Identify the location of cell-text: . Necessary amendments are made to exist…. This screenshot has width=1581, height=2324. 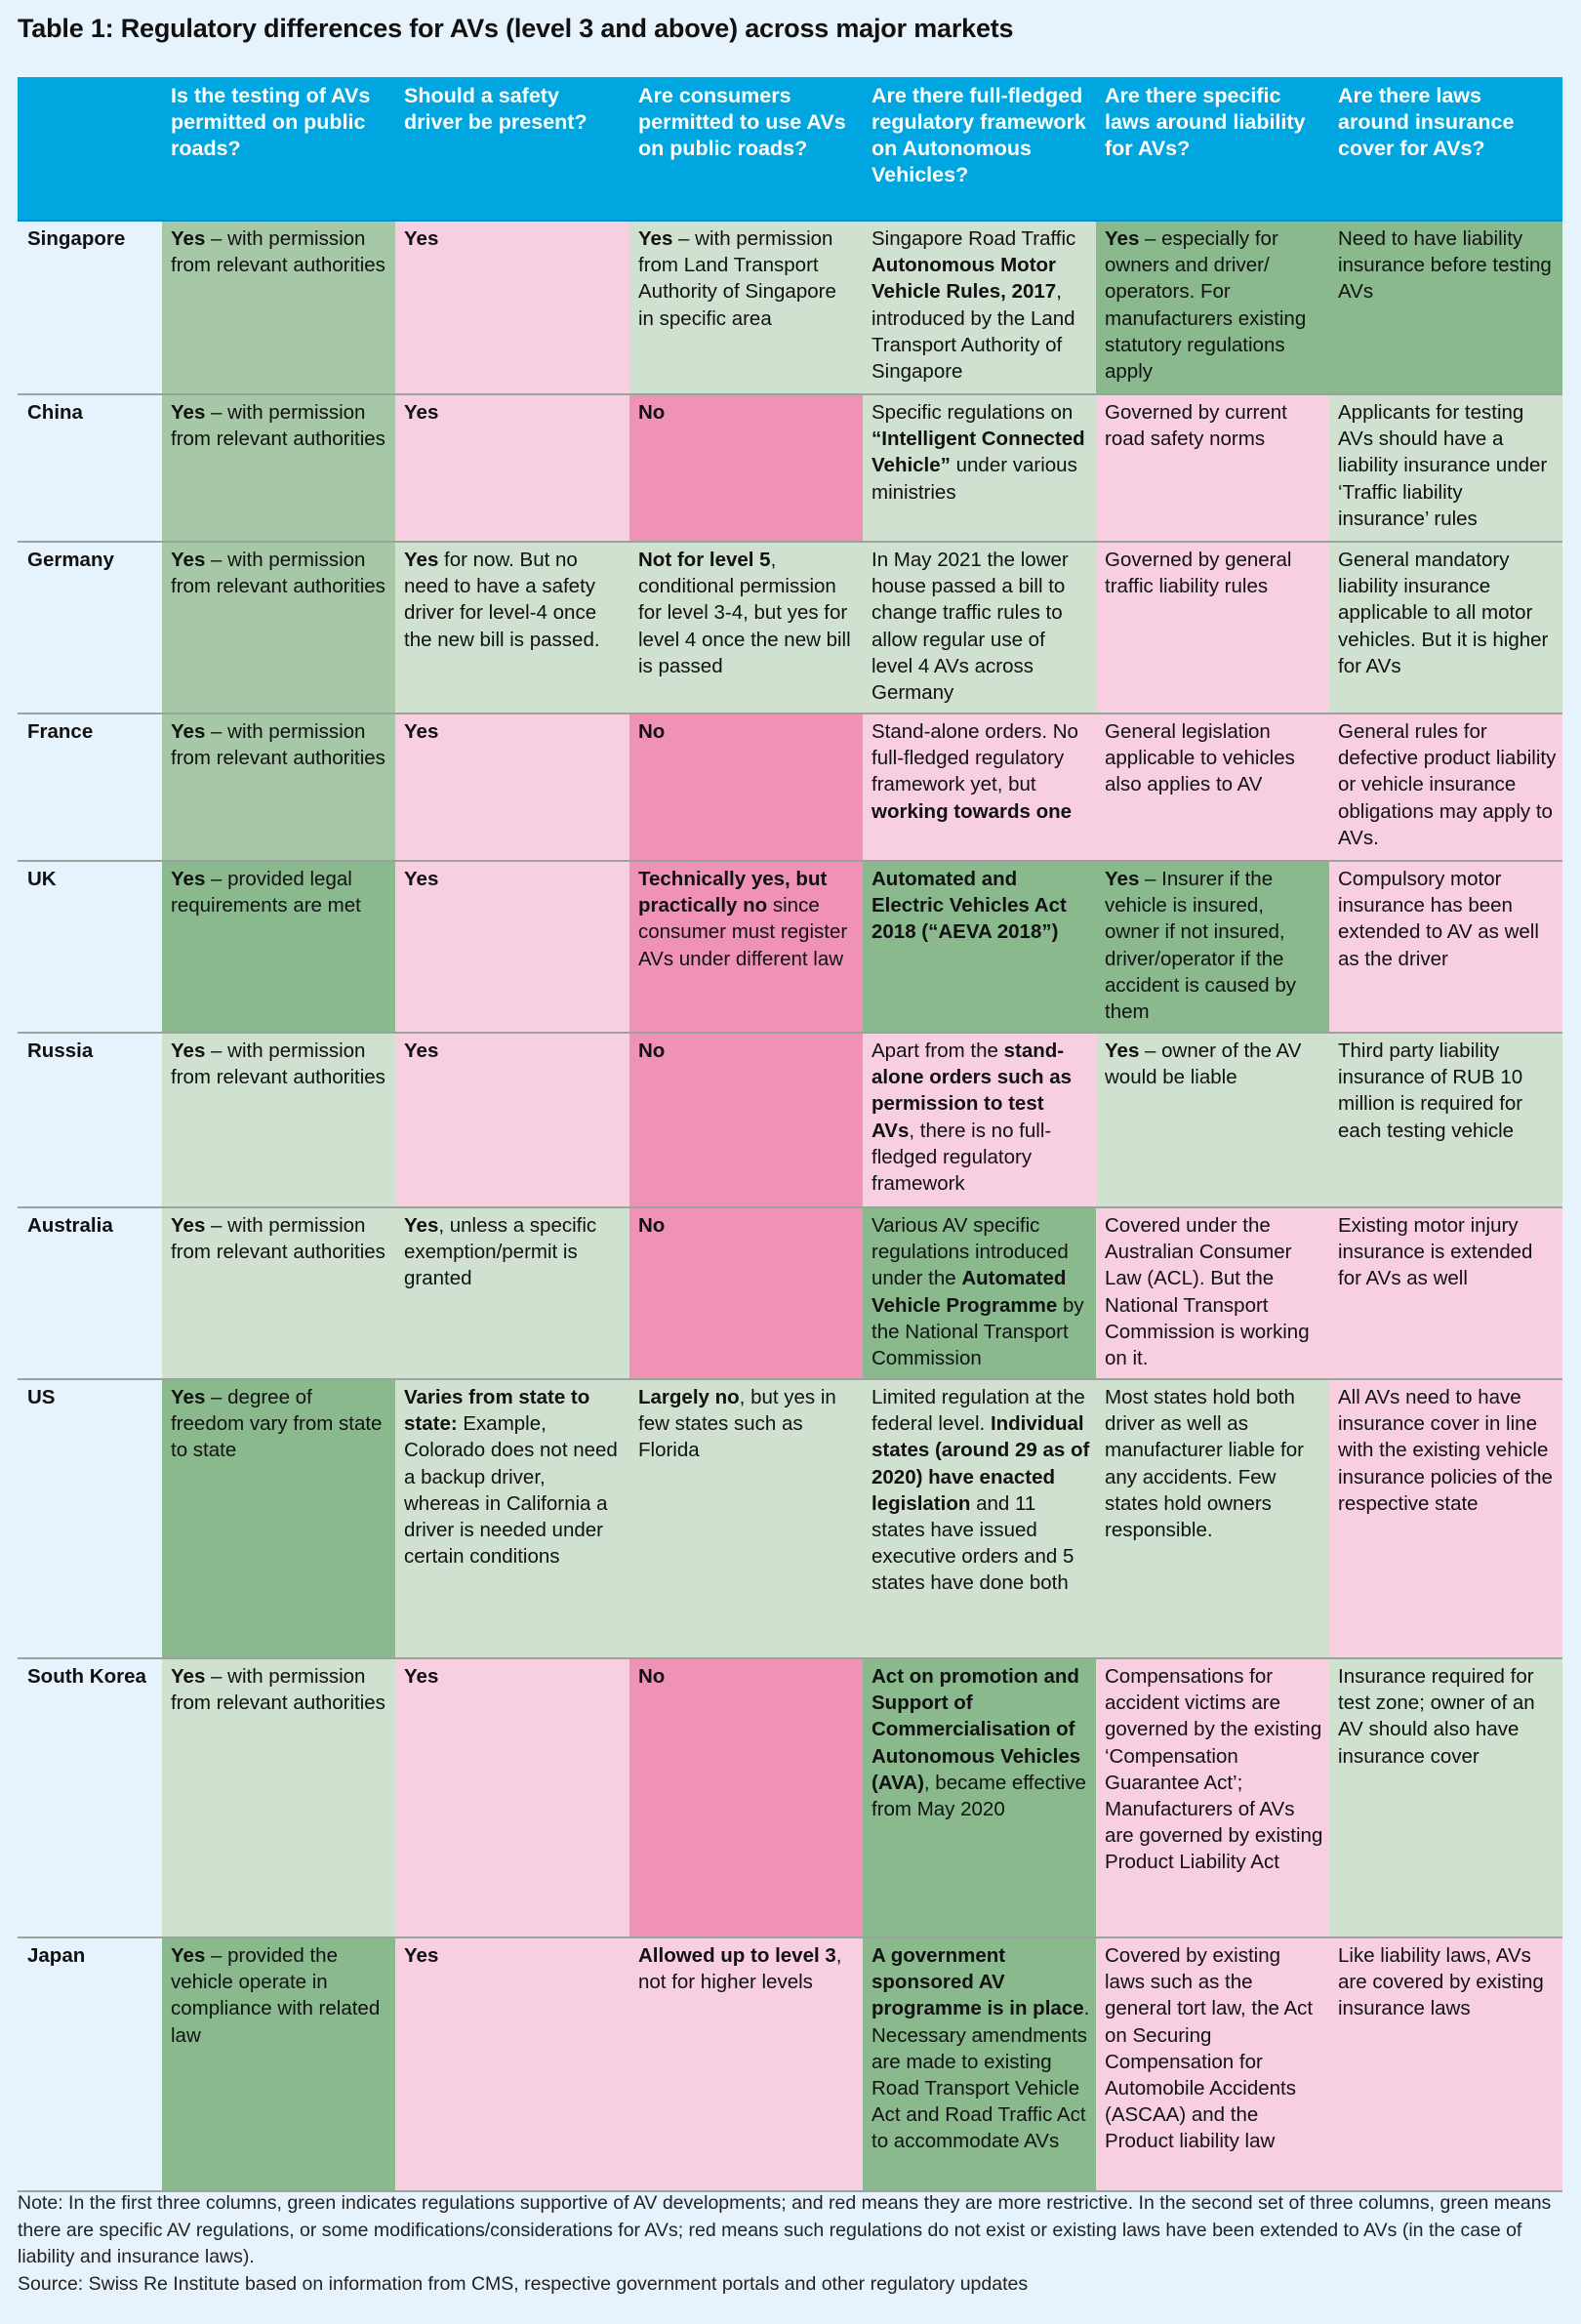
(981, 2075).